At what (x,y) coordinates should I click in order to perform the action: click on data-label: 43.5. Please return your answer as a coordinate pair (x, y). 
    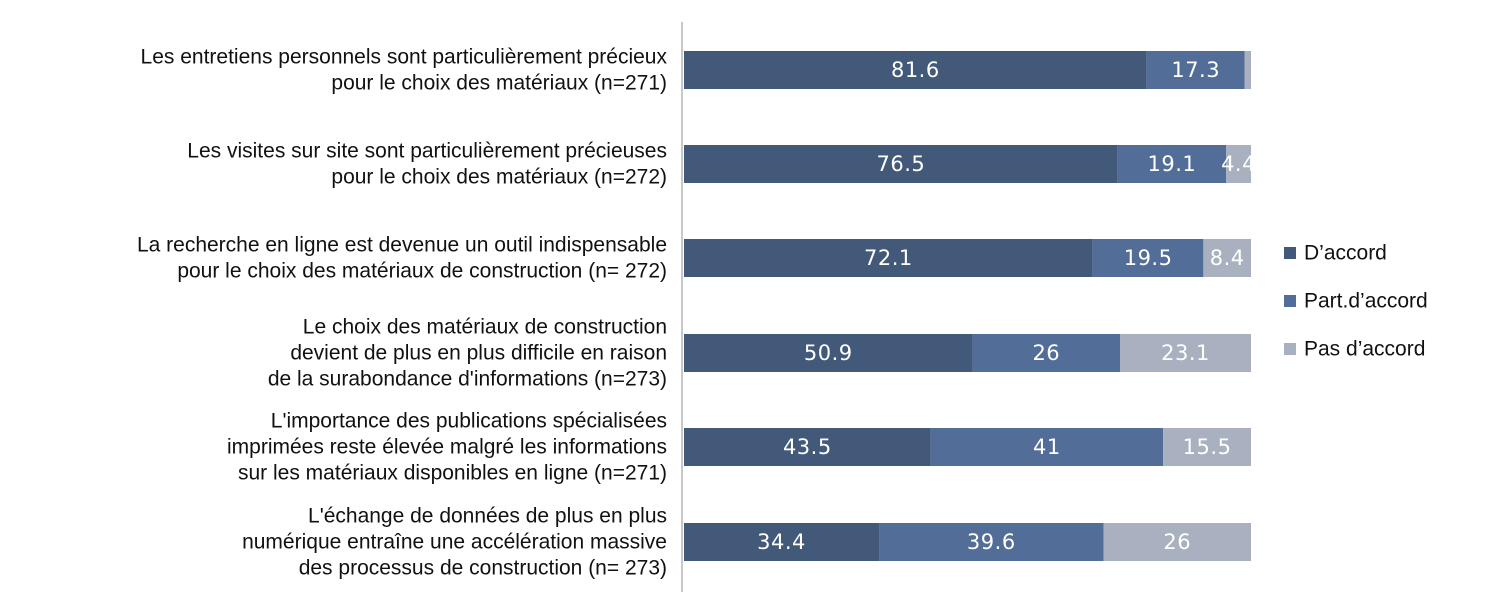
    Looking at the image, I should click on (807, 447).